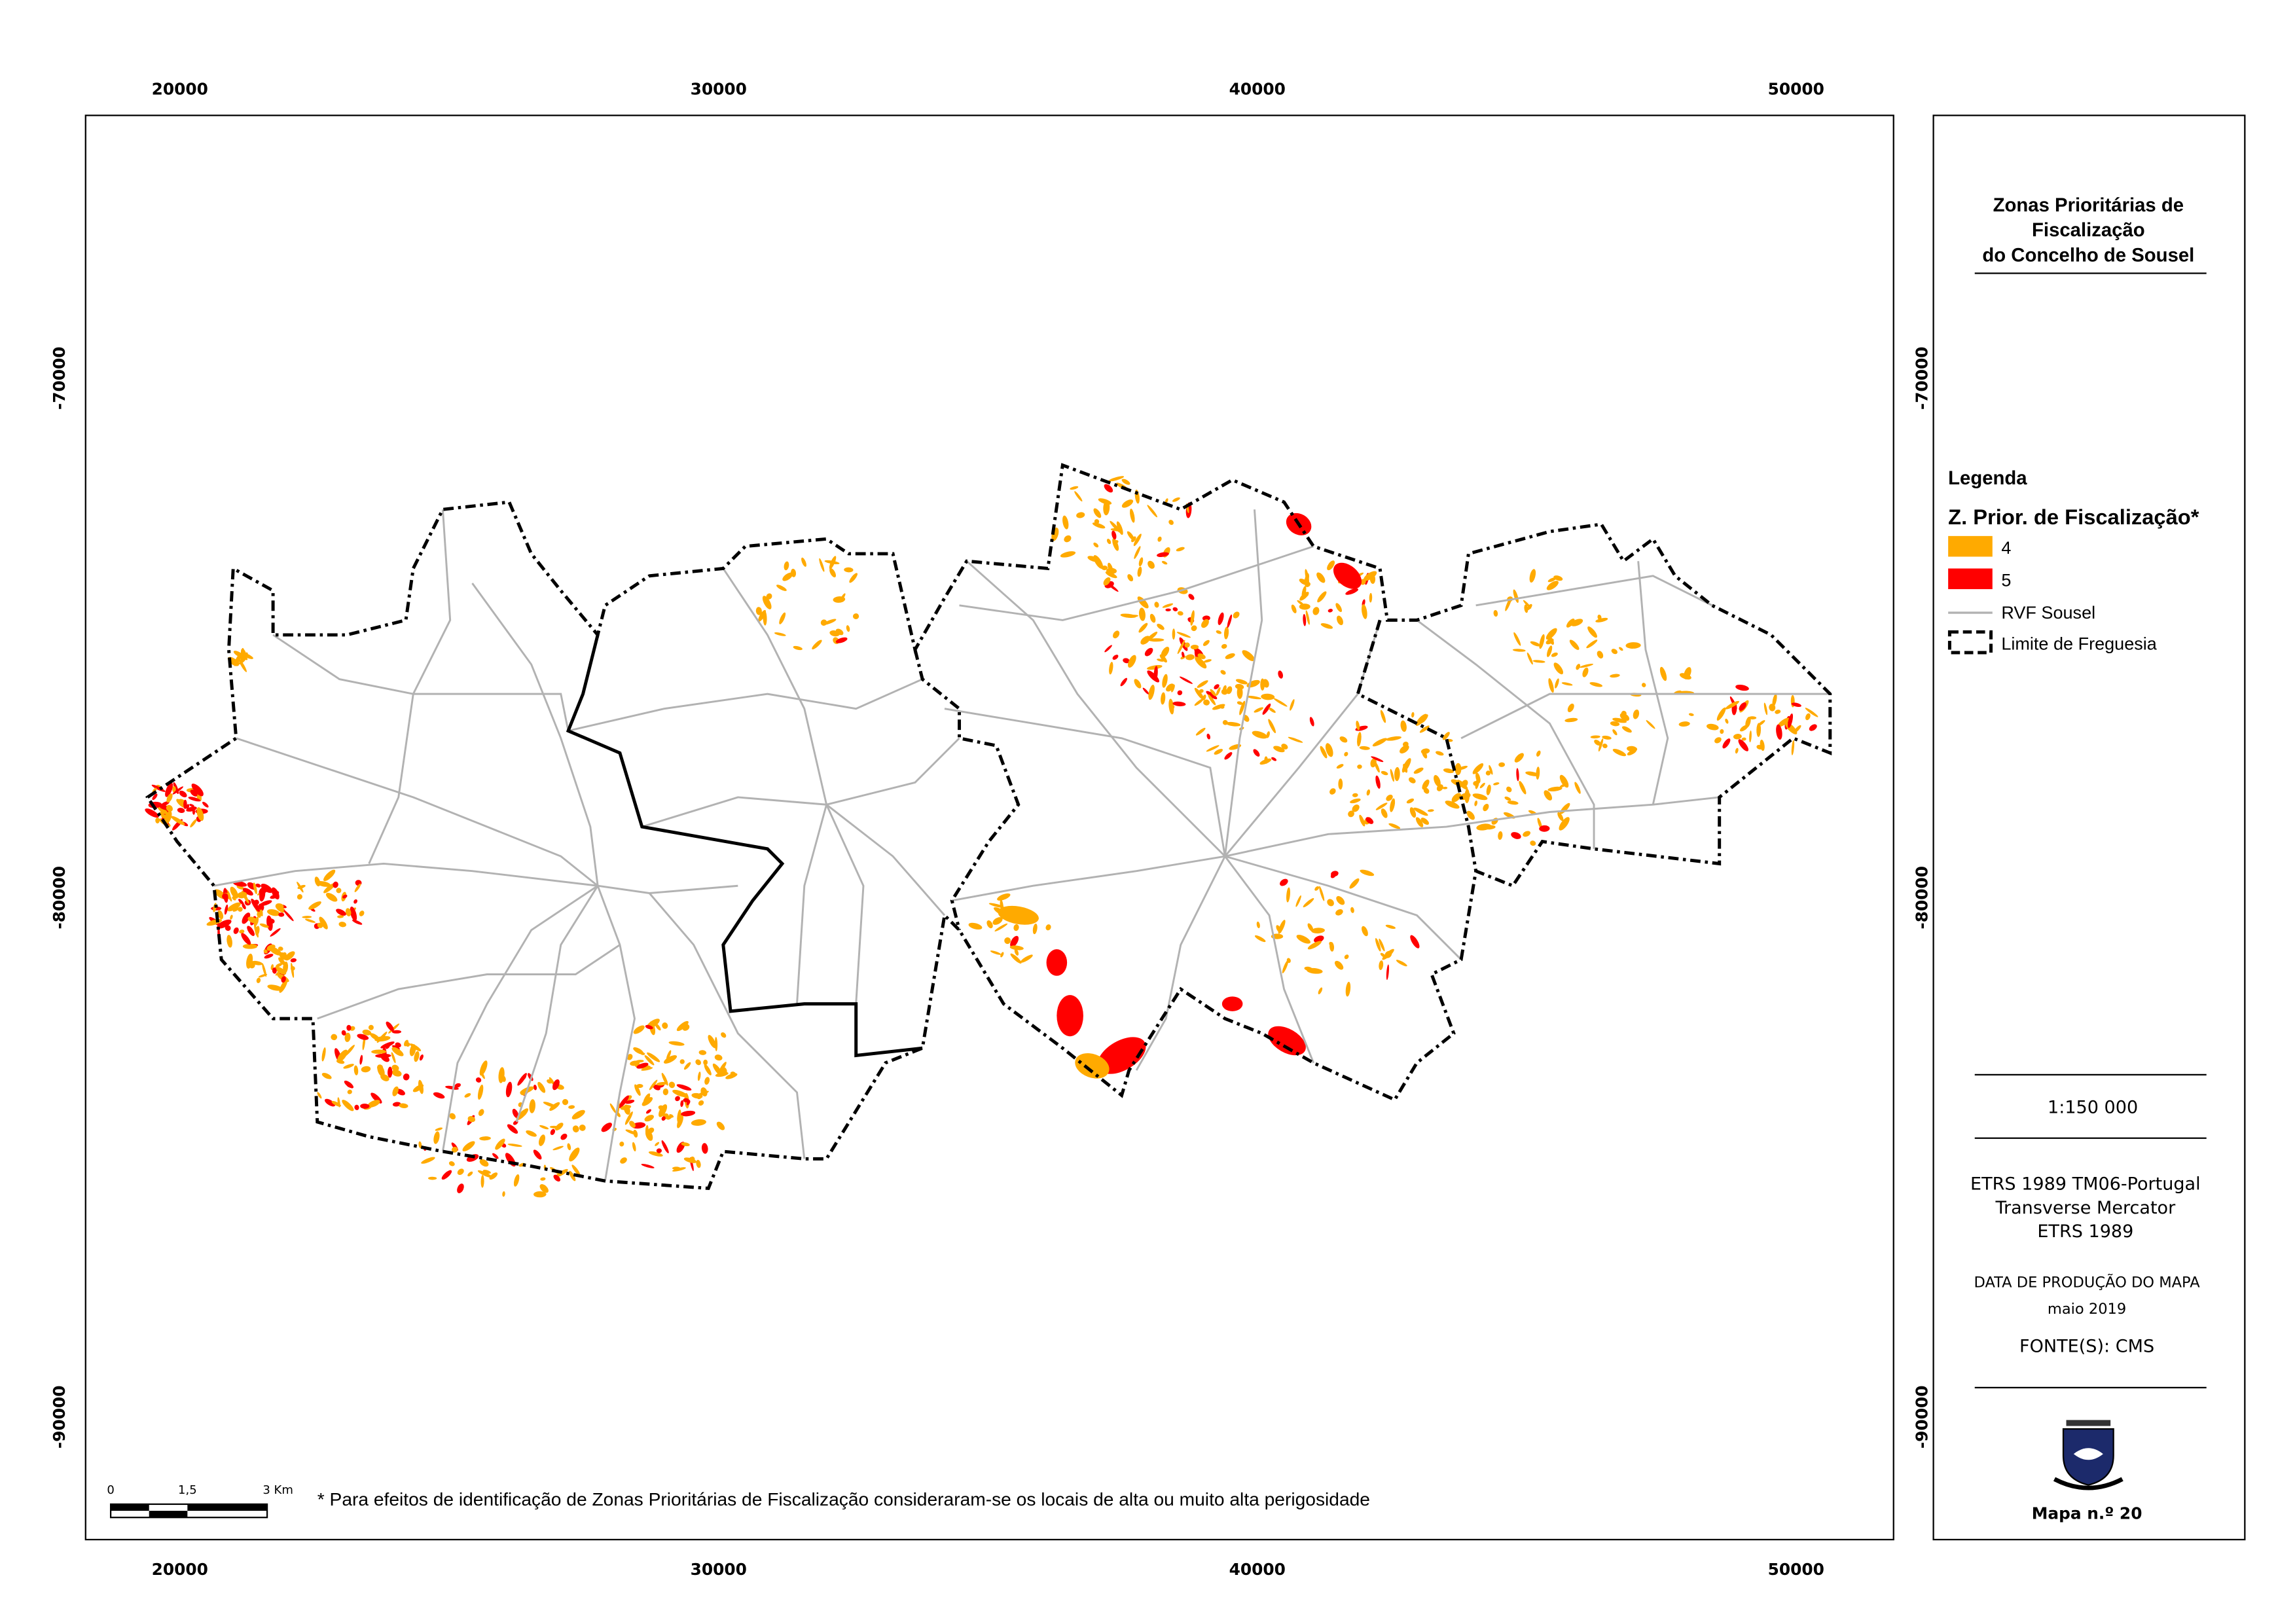 The width and height of the screenshot is (2295, 1624). What do you see at coordinates (2089, 828) in the screenshot?
I see `info-panel` at bounding box center [2089, 828].